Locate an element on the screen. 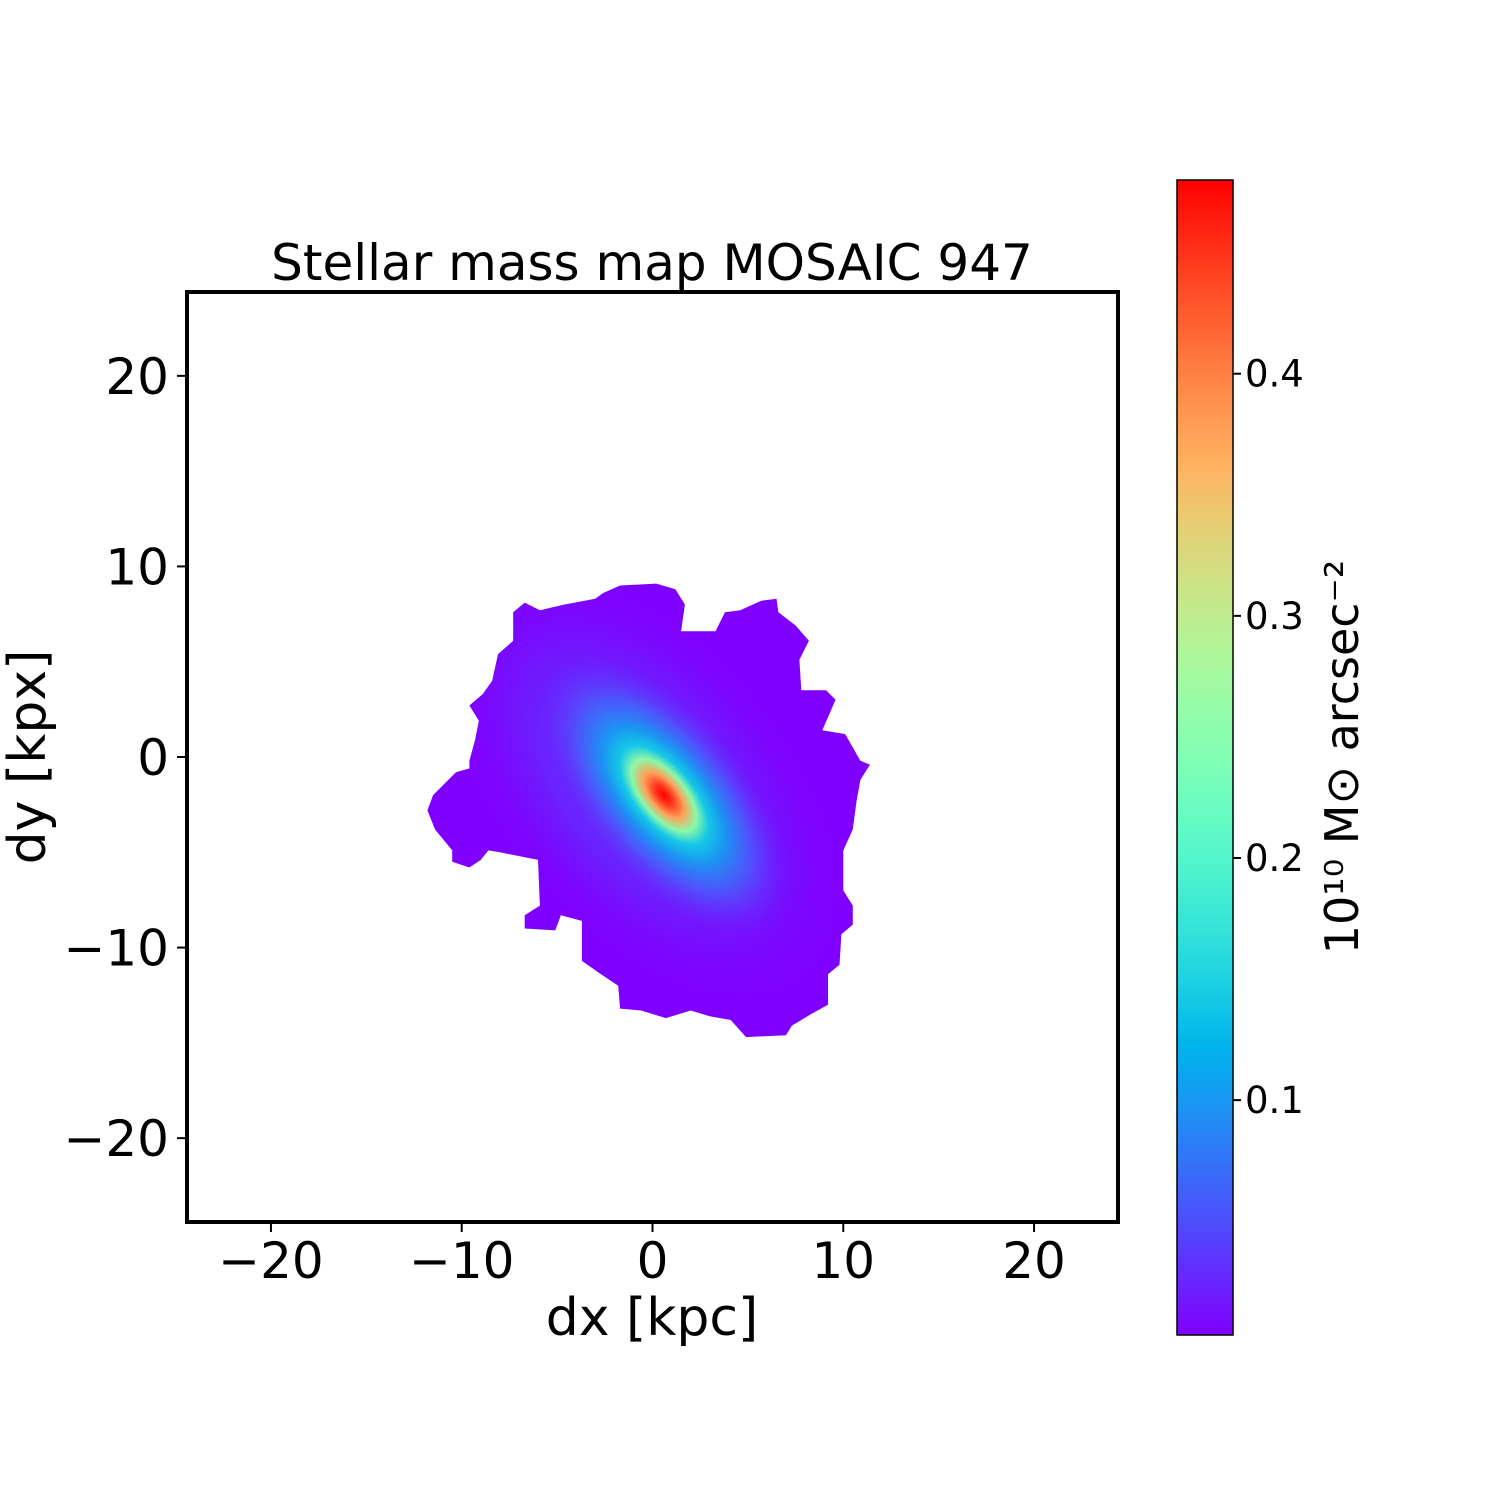  colorbar-tick-label: 0.4 is located at coordinates (1274, 374).